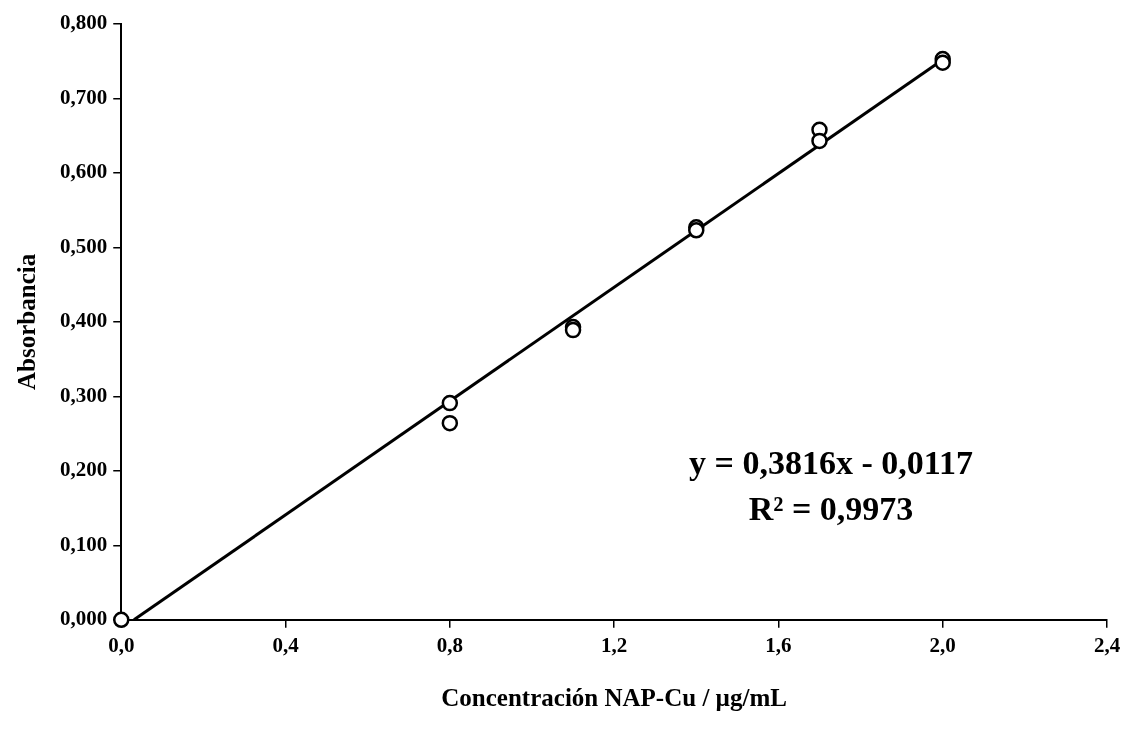  What do you see at coordinates (942, 644) in the screenshot?
I see `x-tick-label: 2,0` at bounding box center [942, 644].